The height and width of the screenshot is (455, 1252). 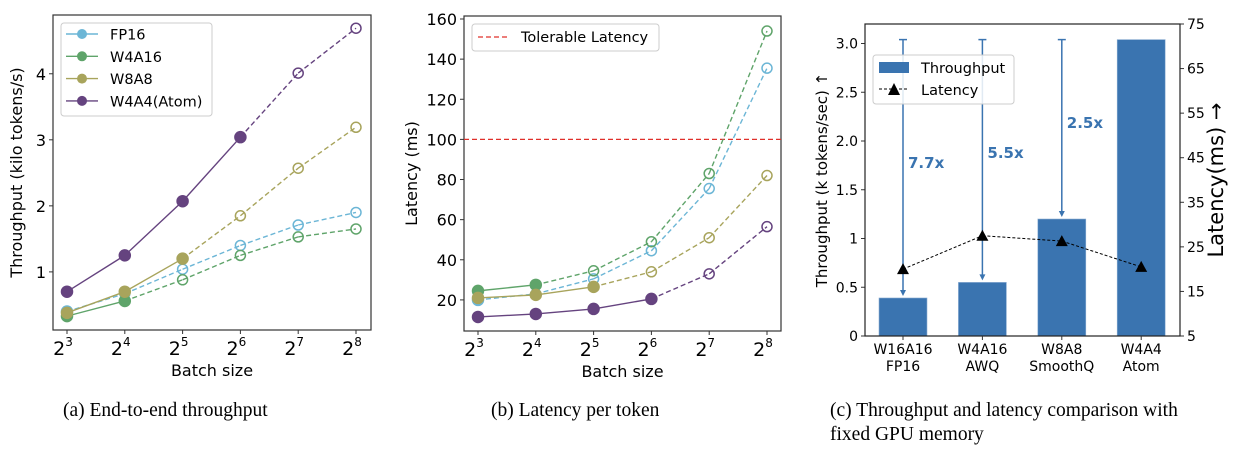 What do you see at coordinates (575, 410) in the screenshot?
I see `caption-b: (b) Latency per token` at bounding box center [575, 410].